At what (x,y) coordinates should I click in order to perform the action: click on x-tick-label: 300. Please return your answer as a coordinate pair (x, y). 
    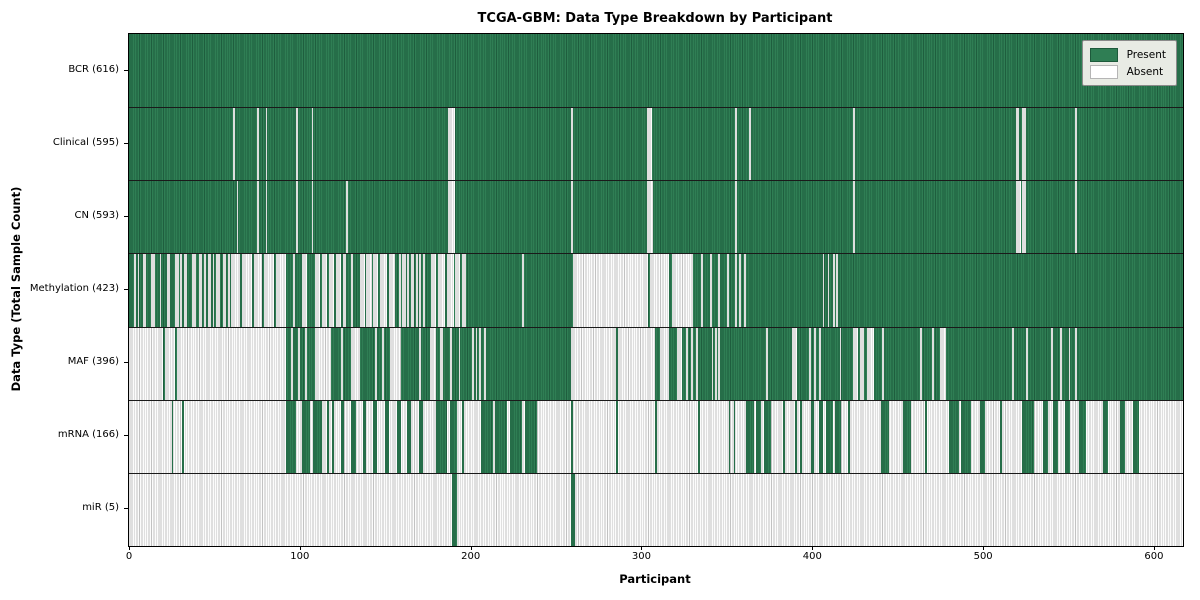
    Looking at the image, I should click on (641, 556).